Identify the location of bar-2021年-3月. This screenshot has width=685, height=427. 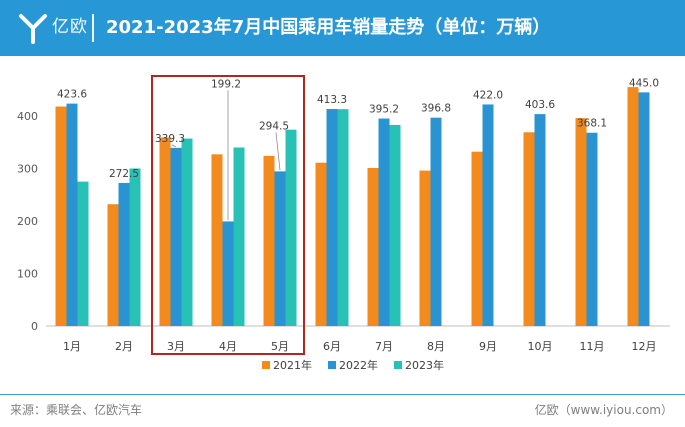
(165, 231).